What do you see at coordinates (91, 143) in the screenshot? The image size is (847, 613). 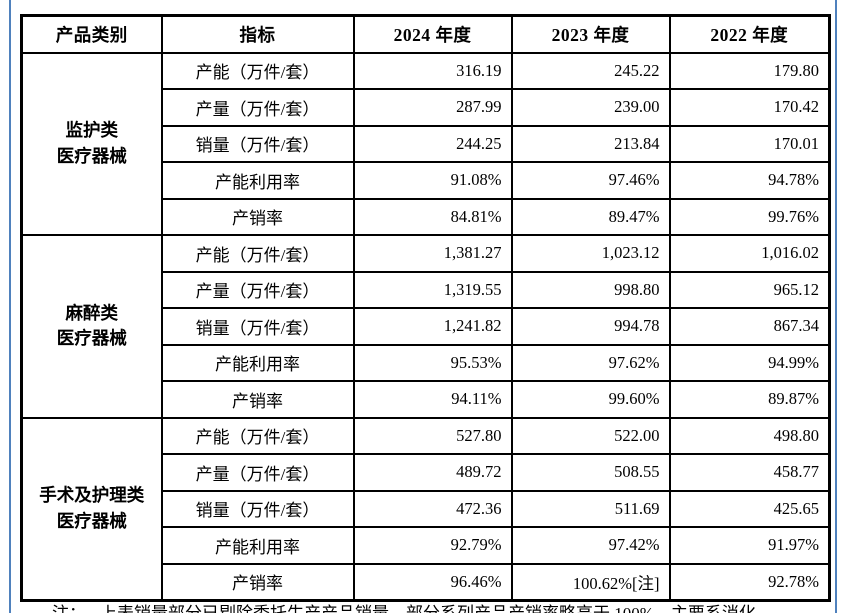 I see `category-cell-monitoring: 监护类 医疗器械` at bounding box center [91, 143].